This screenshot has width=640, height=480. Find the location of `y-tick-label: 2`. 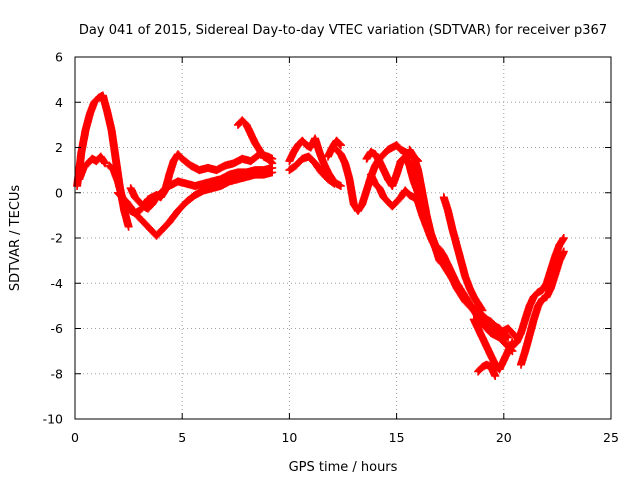

y-tick-label: 2 is located at coordinates (59, 147).